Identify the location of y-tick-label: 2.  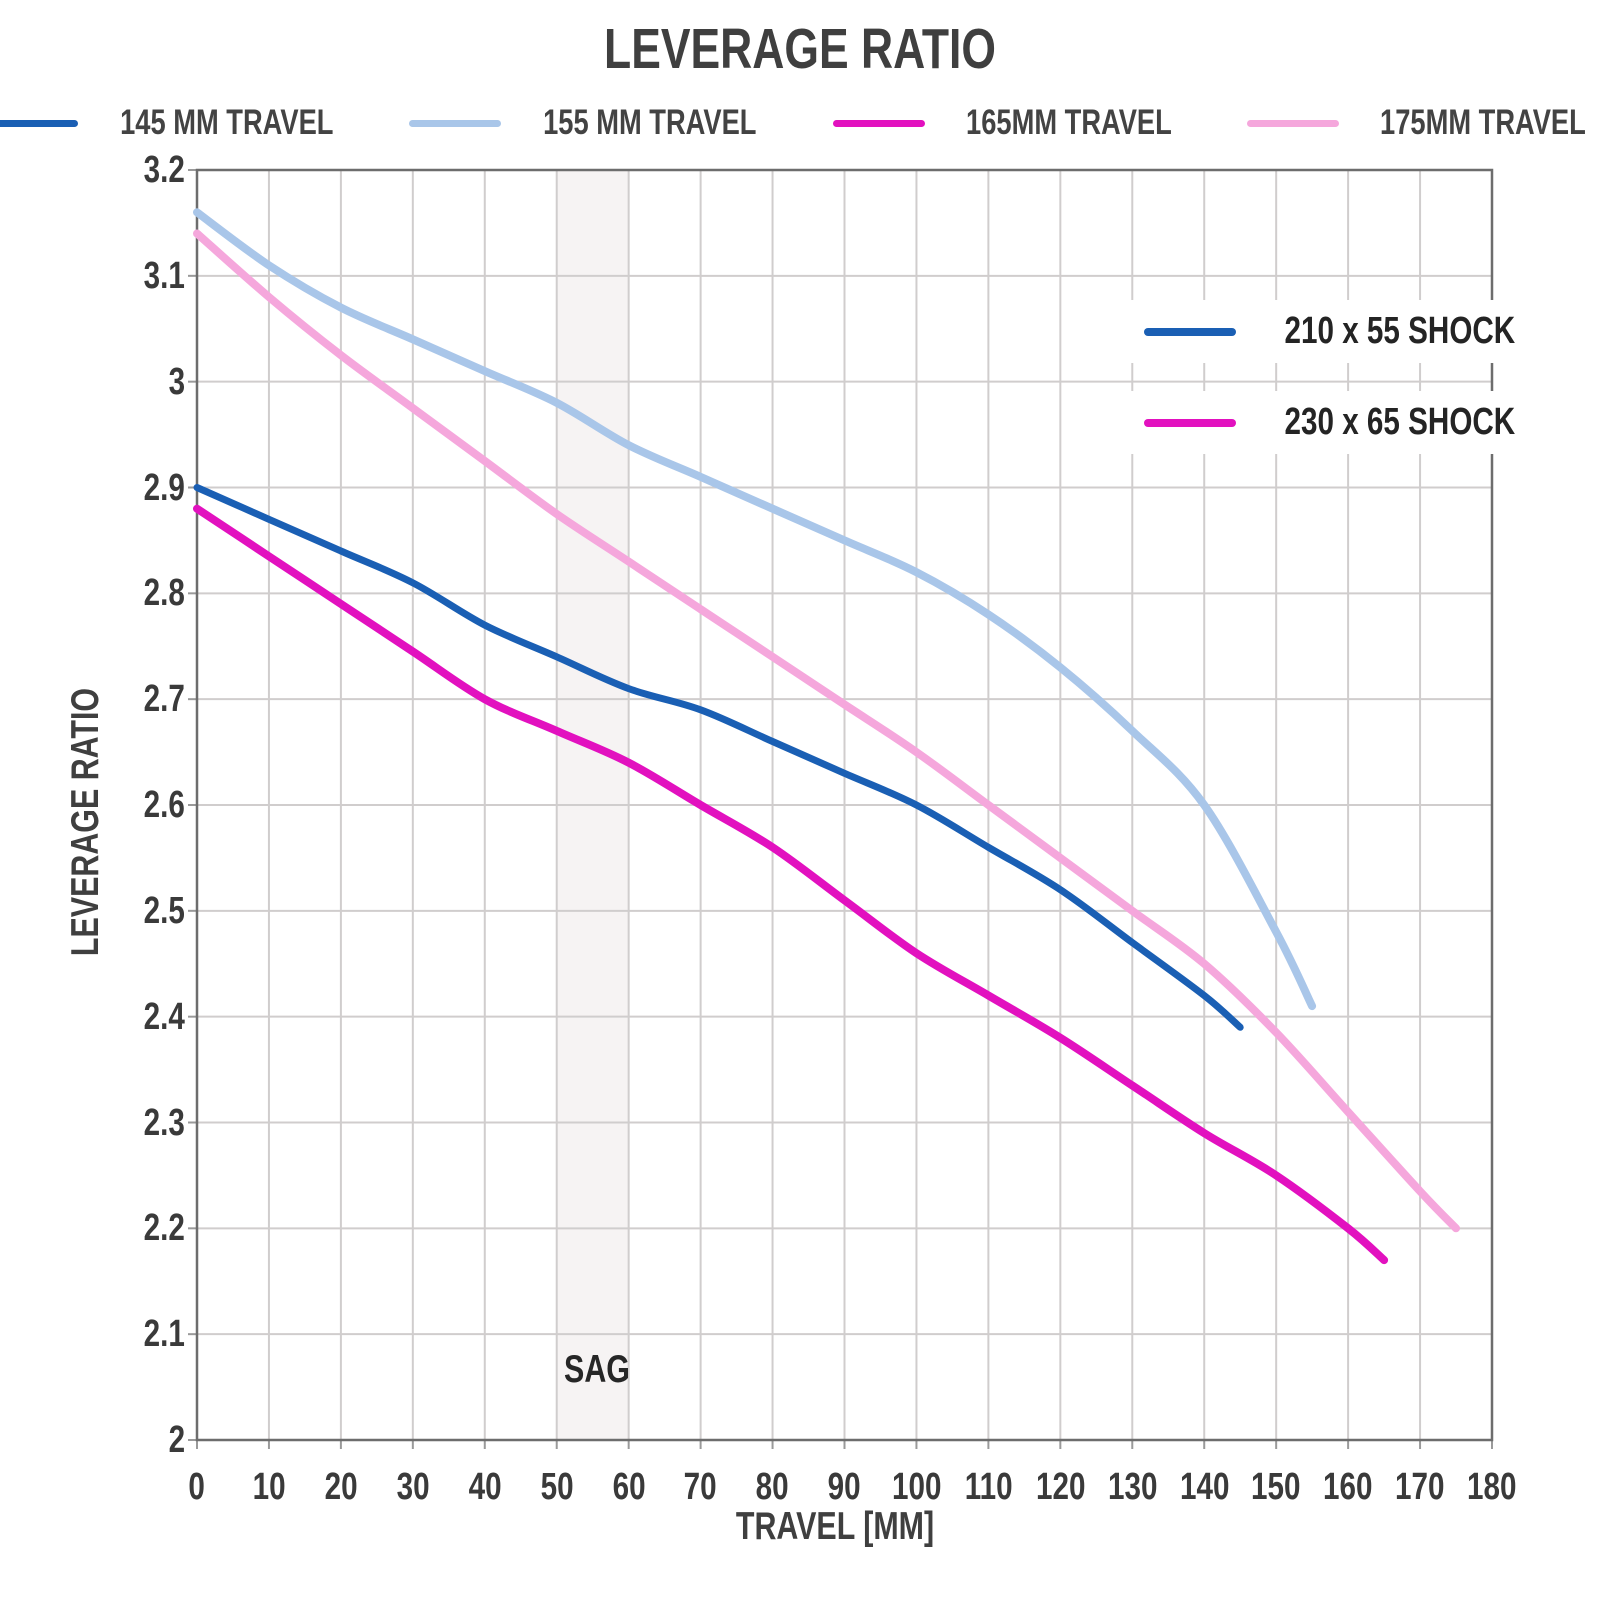
(120, 1440).